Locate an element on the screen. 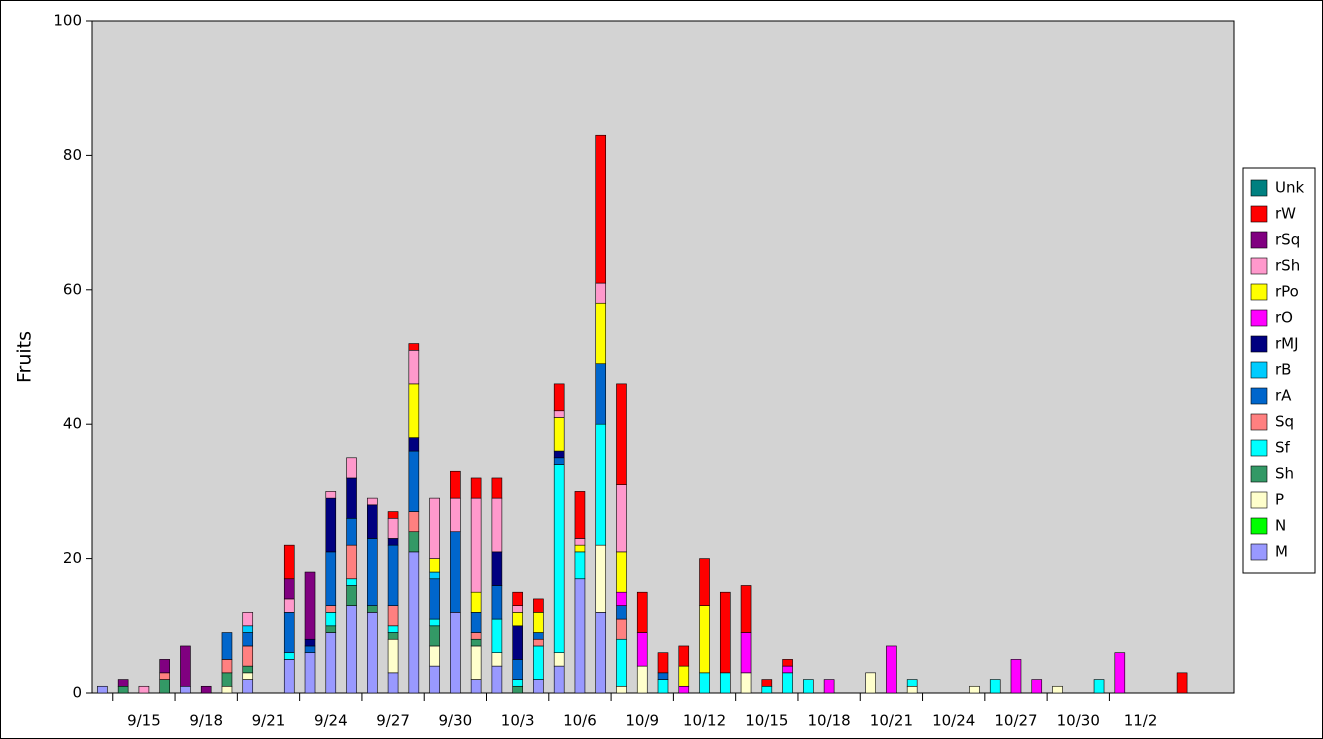 The height and width of the screenshot is (739, 1323). legend-label: rA is located at coordinates (1283, 396).